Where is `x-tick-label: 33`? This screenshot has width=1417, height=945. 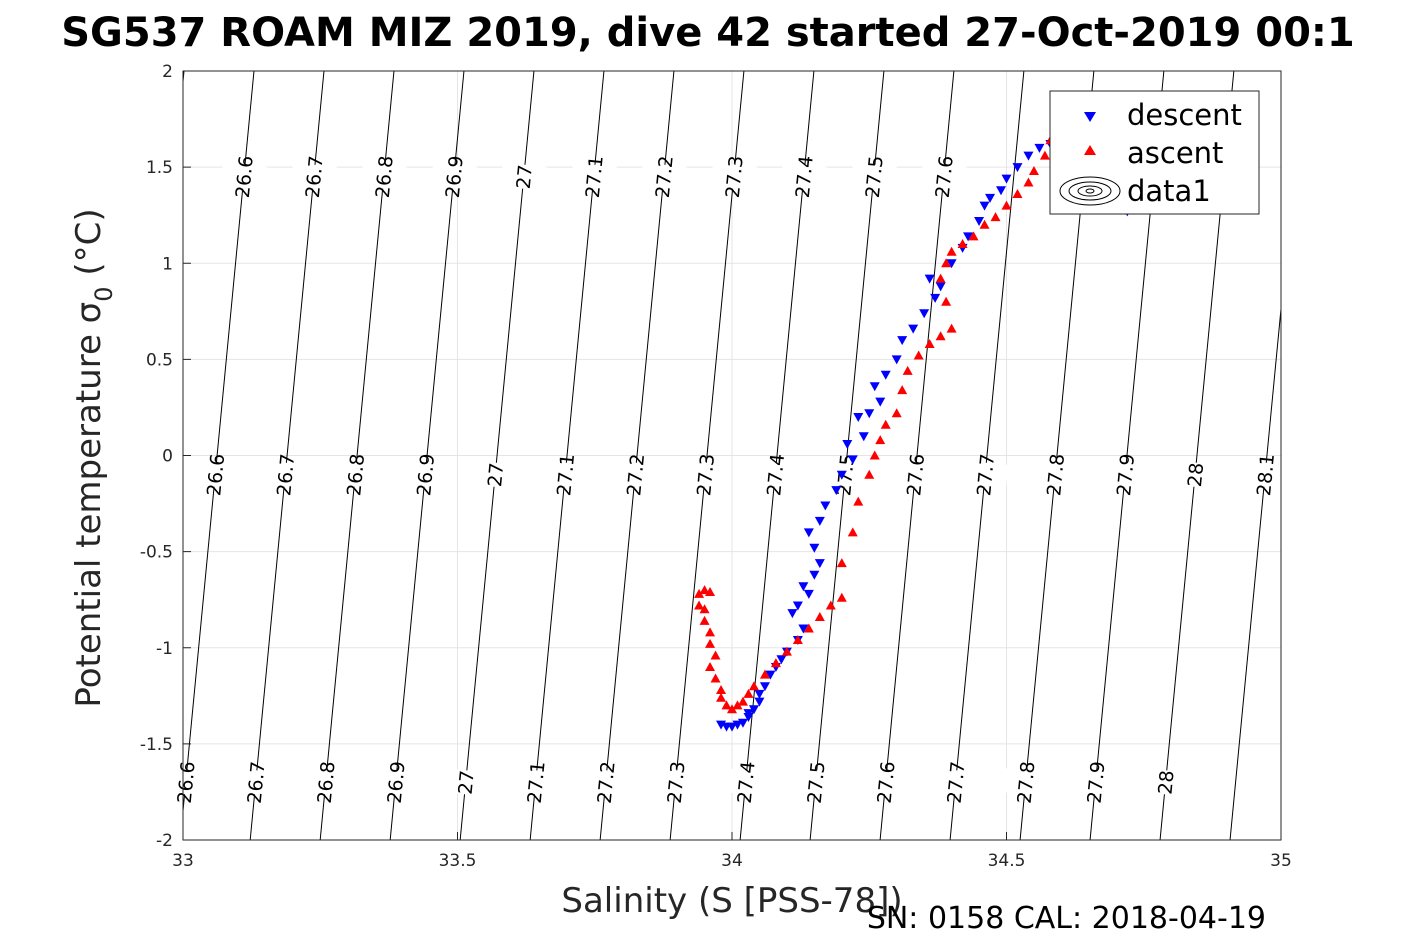 x-tick-label: 33 is located at coordinates (183, 861).